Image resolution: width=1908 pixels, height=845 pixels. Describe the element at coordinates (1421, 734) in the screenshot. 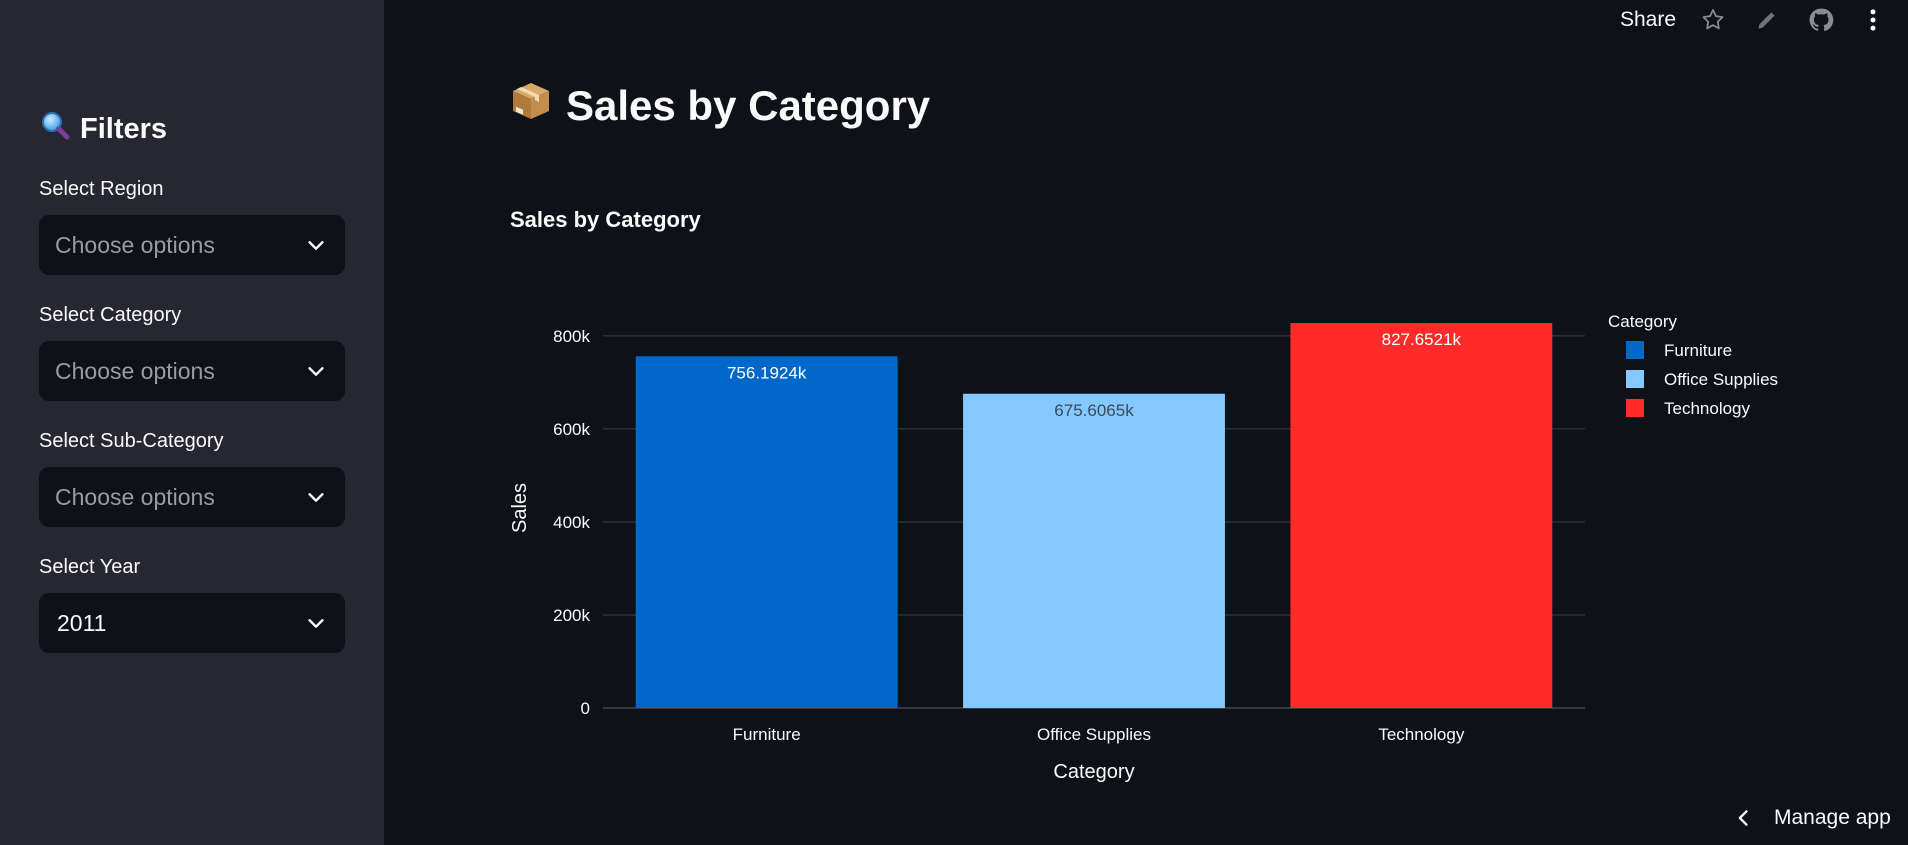

I see `x-tick-label: Technology` at that location.